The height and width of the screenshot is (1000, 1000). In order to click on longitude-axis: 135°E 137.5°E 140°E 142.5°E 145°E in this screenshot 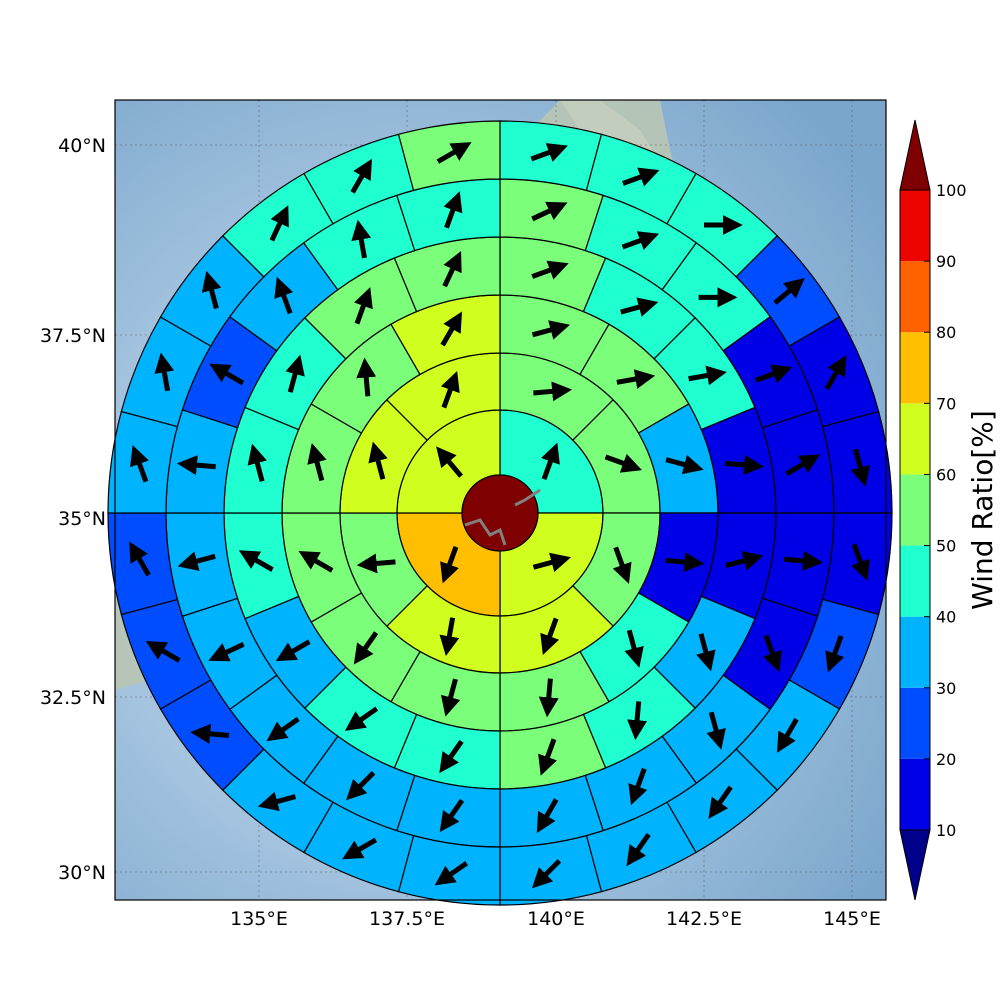, I will do `click(555, 919)`.